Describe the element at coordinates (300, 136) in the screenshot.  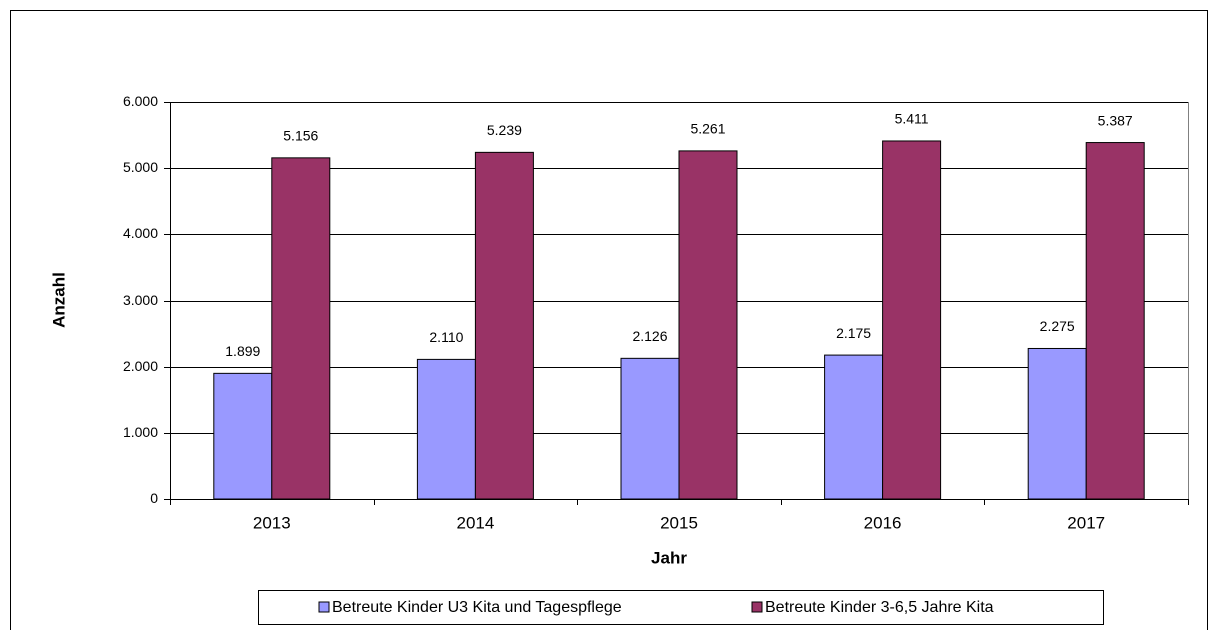
I see `value-label: 5.156` at that location.